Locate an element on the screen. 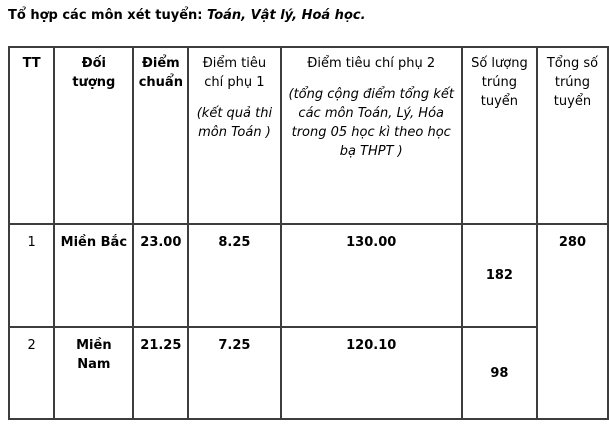 This screenshot has height=424, width=609. header-so-luong-trung-tuyen: Số lượng trúng tuyển is located at coordinates (499, 135).